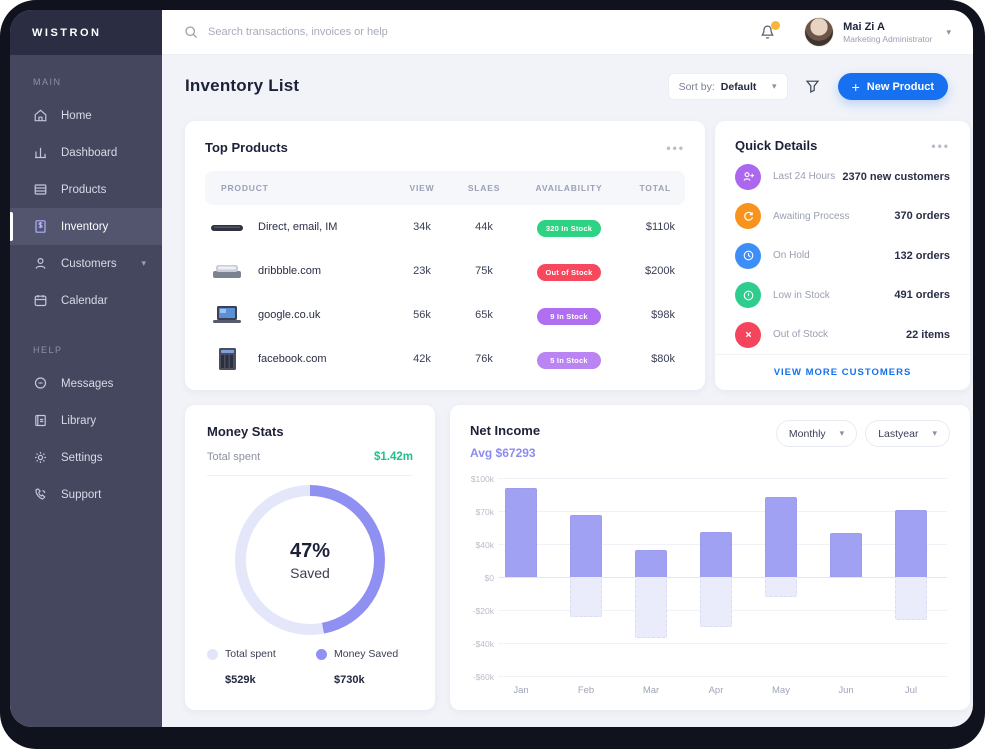 The height and width of the screenshot is (749, 985). What do you see at coordinates (484, 315) in the screenshot?
I see `sales-value: 65k` at bounding box center [484, 315].